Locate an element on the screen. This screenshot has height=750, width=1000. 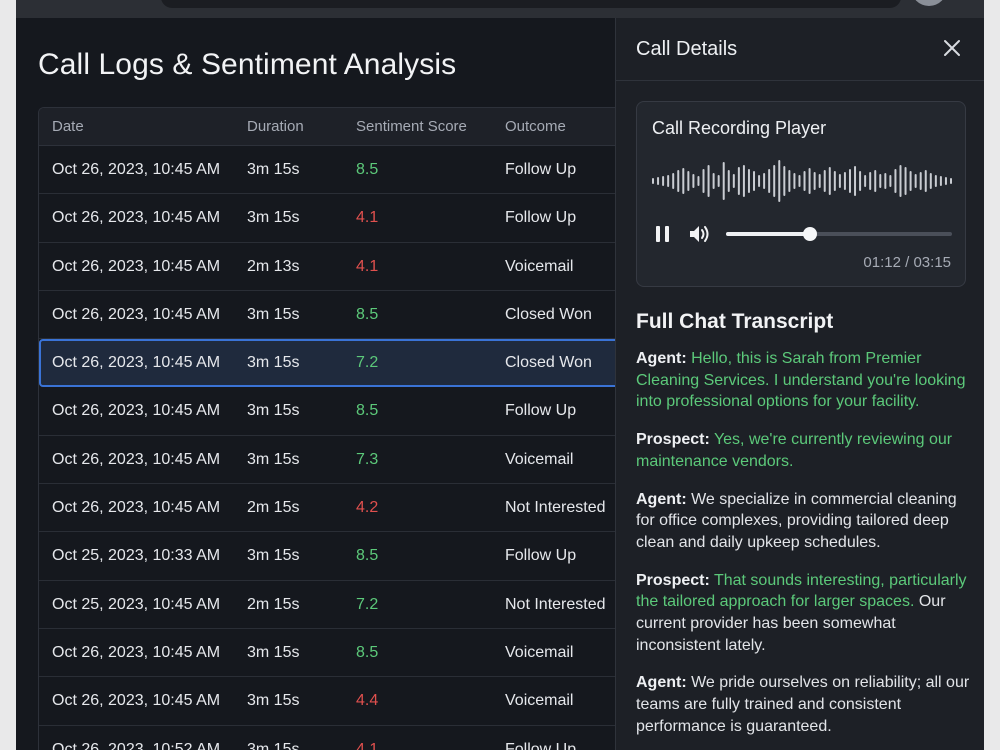
date-cell: Oct 26, 2023, 10:52 AM is located at coordinates (136, 745).